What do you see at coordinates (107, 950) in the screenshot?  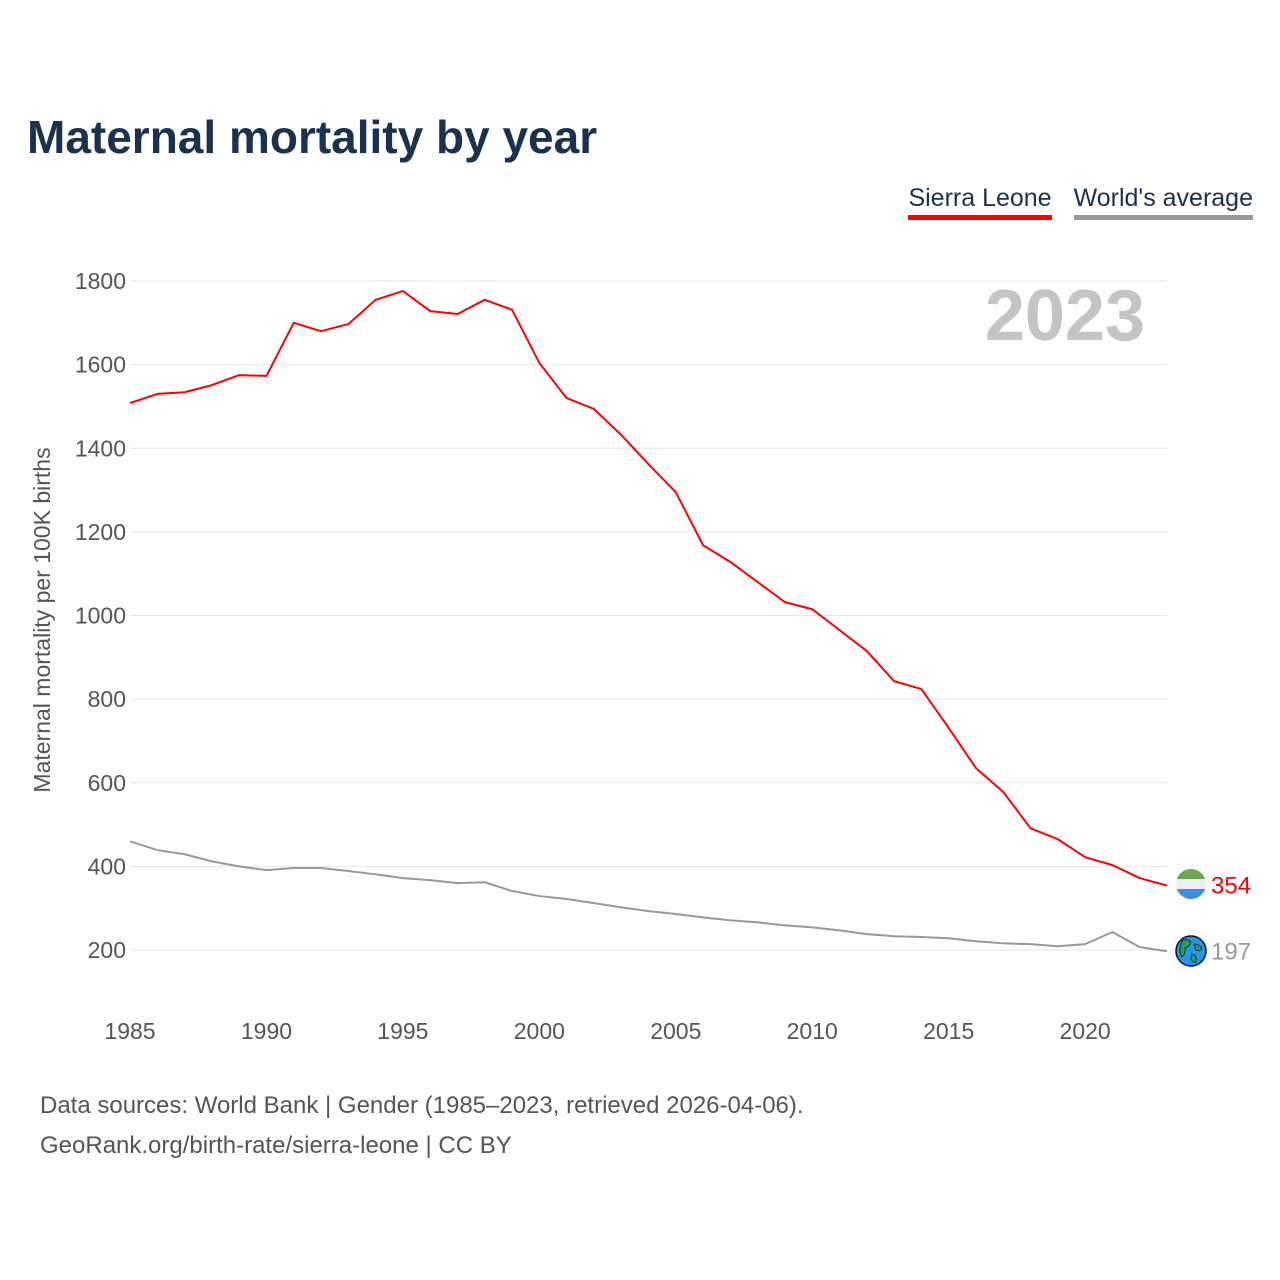 I see `y-tick-label: 200` at bounding box center [107, 950].